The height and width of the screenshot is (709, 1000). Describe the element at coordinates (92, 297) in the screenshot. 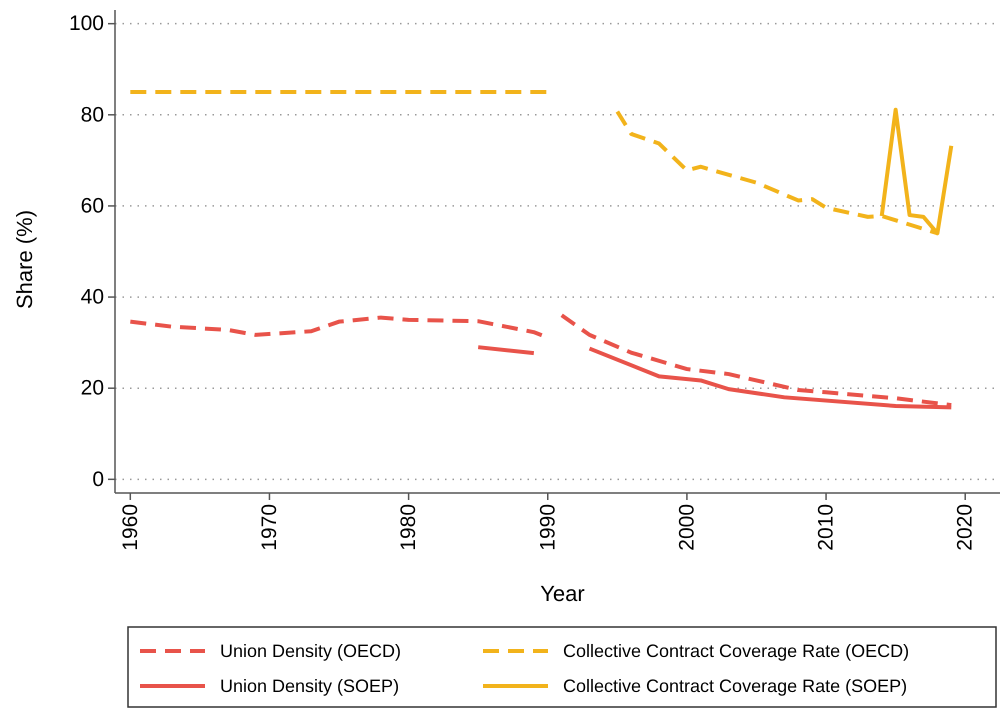

I see `y-tick-label: 40` at that location.